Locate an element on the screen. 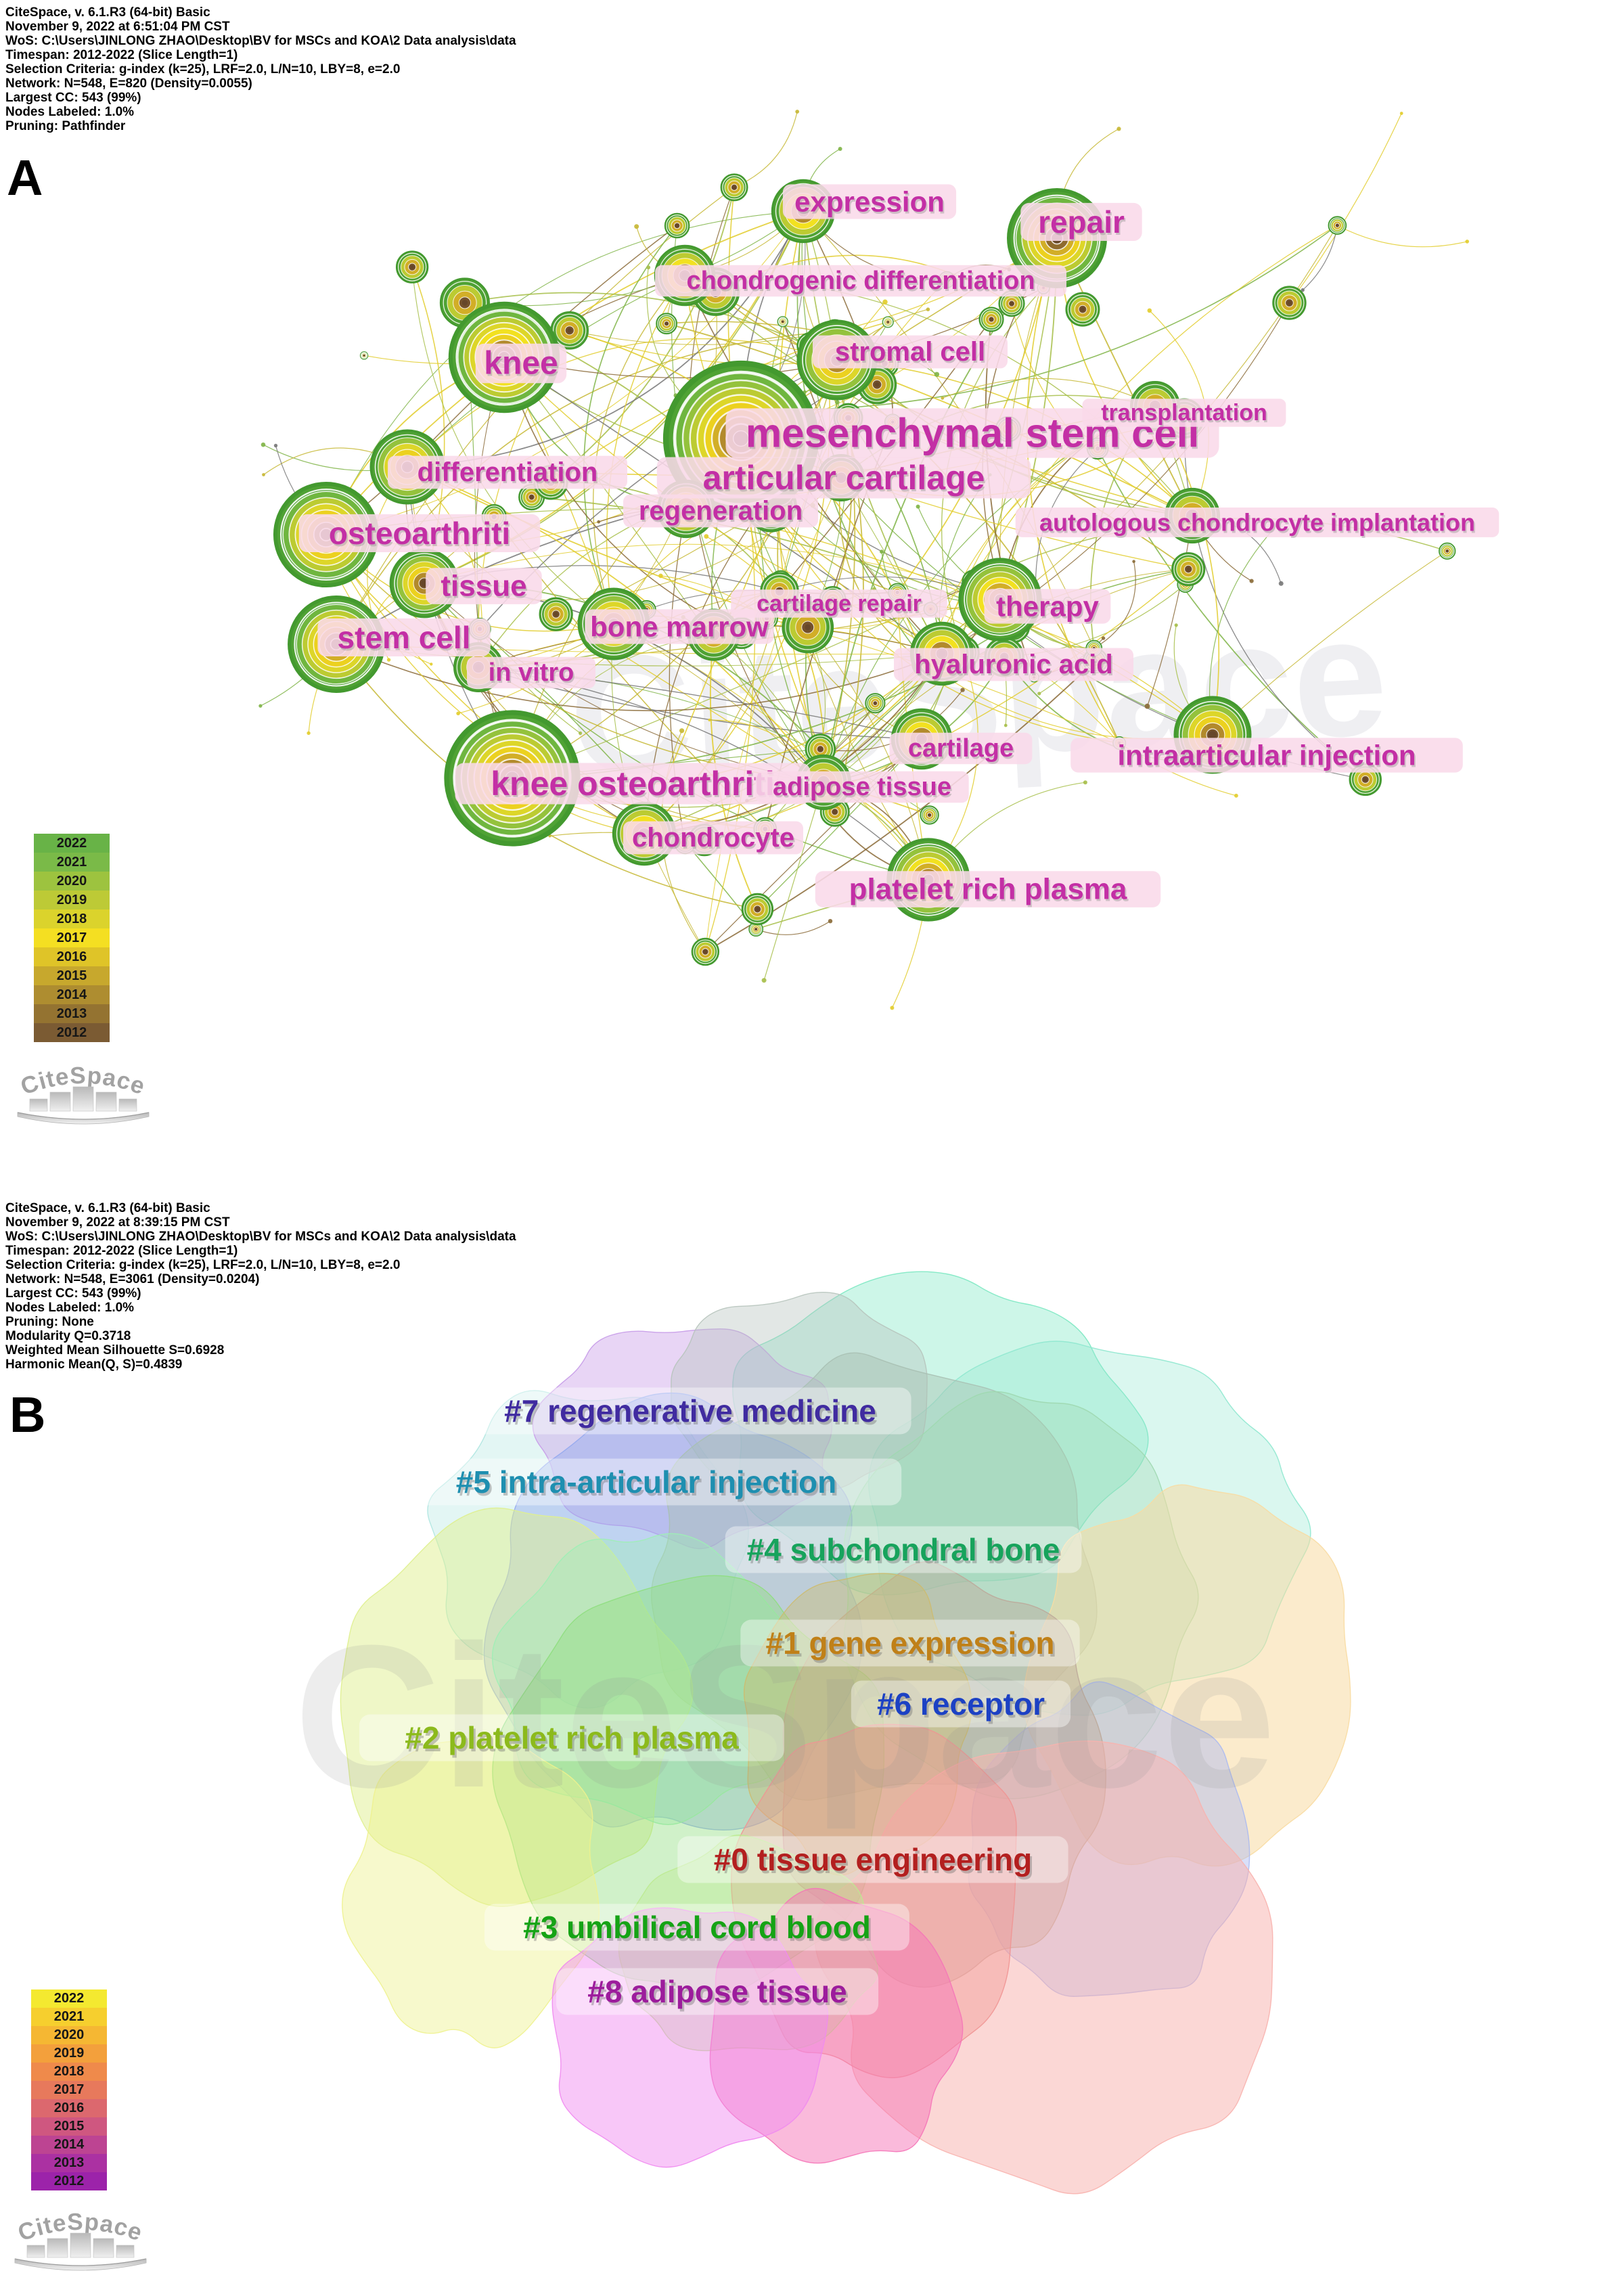  panel-a-legend-year-2013: 2013 is located at coordinates (72, 1014).